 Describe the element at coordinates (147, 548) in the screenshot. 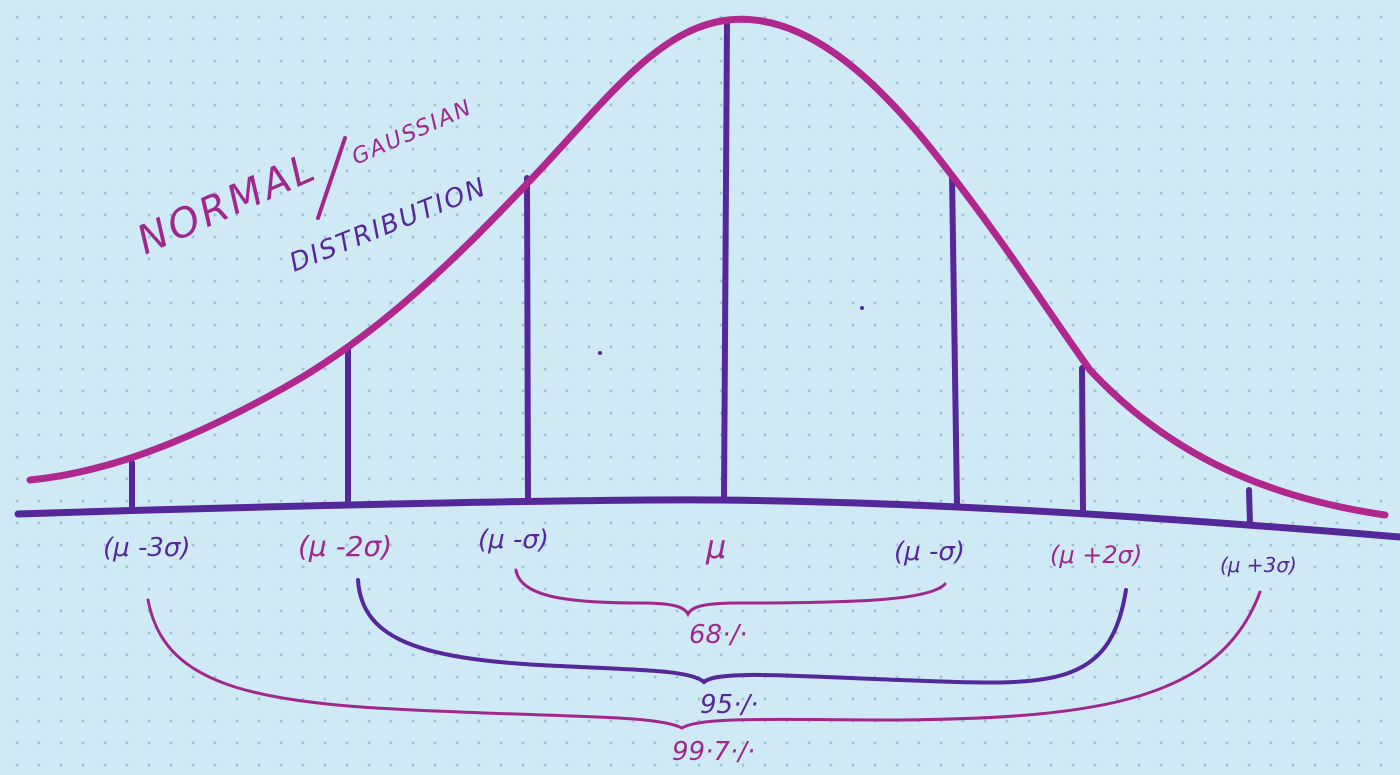

I see `label-mu-minus-3sigma: (μ -3σ)` at that location.